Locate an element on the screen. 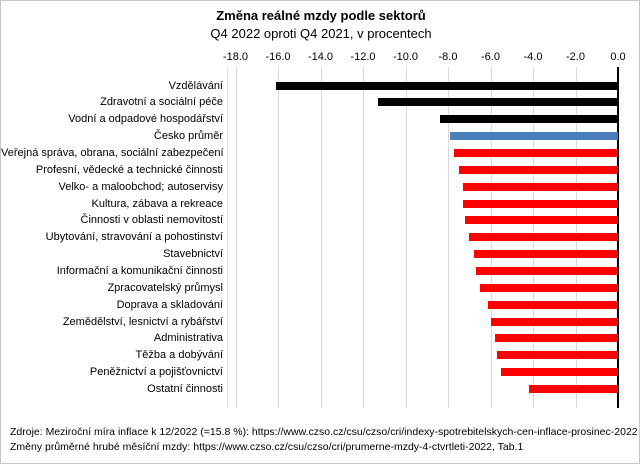 The image size is (640, 464). plot-area-border is located at coordinates (227, 237).